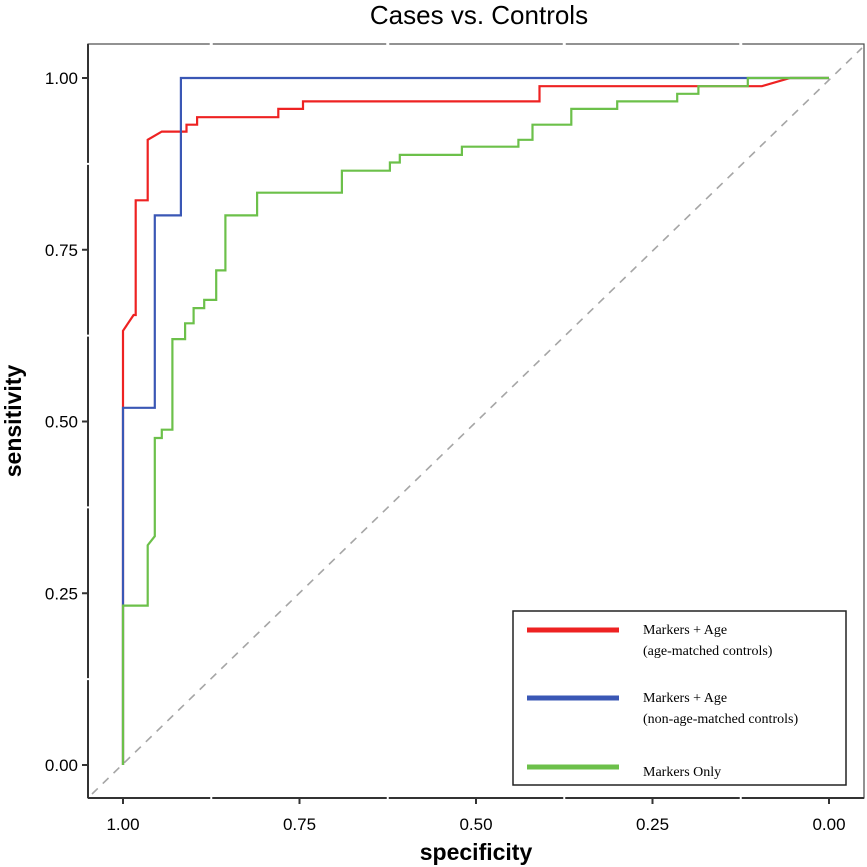  What do you see at coordinates (13, 421) in the screenshot?
I see `y-axis-title: sensitivity` at bounding box center [13, 421].